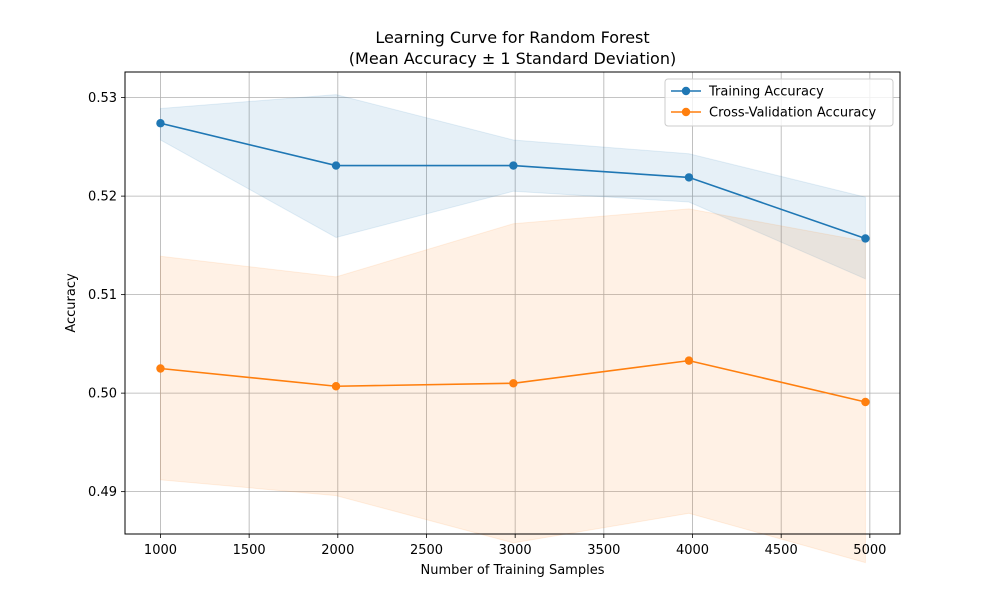  What do you see at coordinates (102, 492) in the screenshot?
I see `y-tick-label: 0.49` at bounding box center [102, 492].